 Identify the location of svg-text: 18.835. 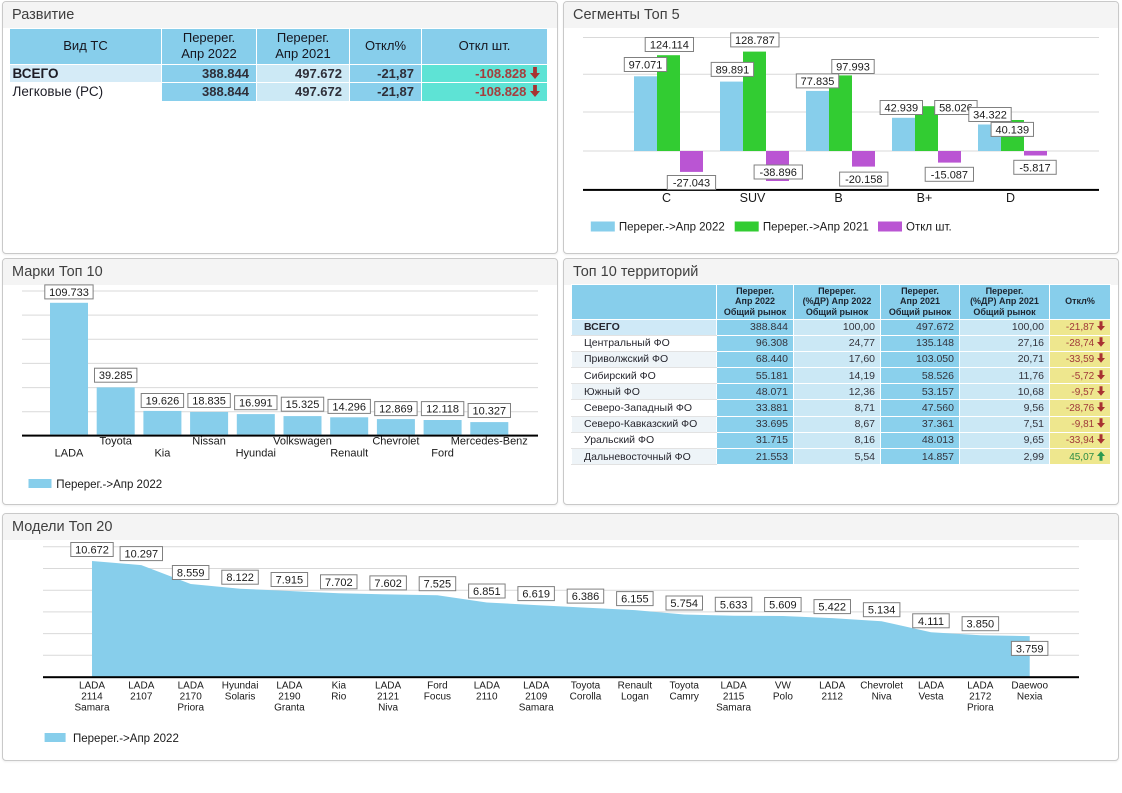
(209, 402).